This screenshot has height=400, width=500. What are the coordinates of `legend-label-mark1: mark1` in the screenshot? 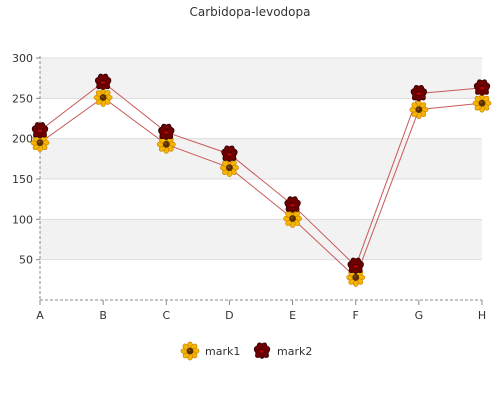 It's located at (222, 351).